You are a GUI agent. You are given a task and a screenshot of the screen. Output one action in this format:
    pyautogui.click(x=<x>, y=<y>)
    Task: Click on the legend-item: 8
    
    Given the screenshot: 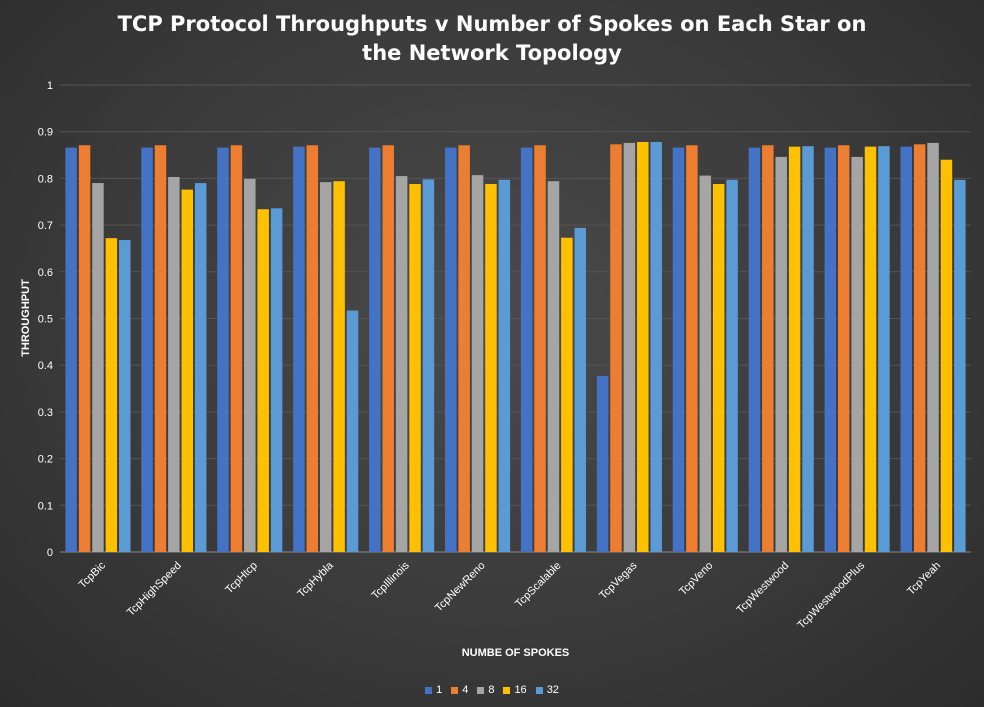 What is the action you would take?
    pyautogui.click(x=485, y=690)
    